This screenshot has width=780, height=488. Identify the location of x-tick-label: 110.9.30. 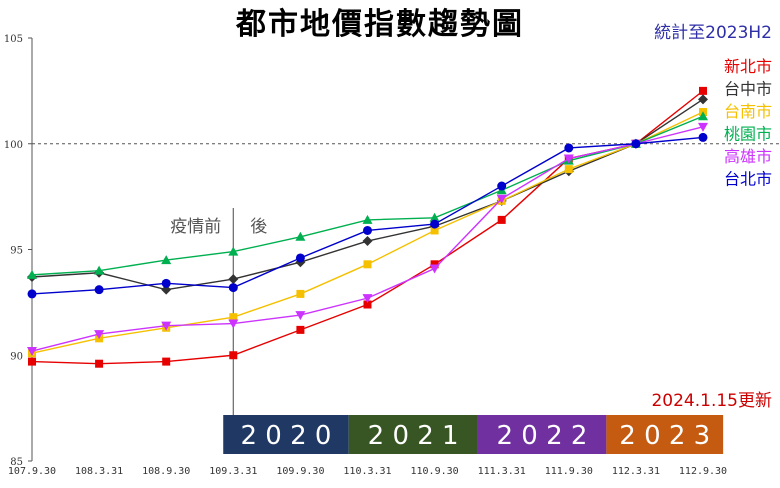
(435, 471).